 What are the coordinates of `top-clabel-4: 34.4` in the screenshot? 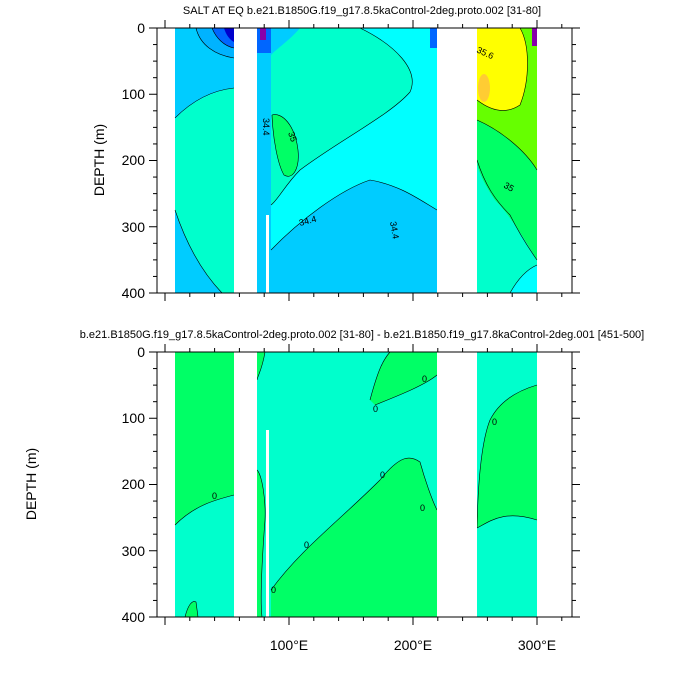 It's located at (394, 230).